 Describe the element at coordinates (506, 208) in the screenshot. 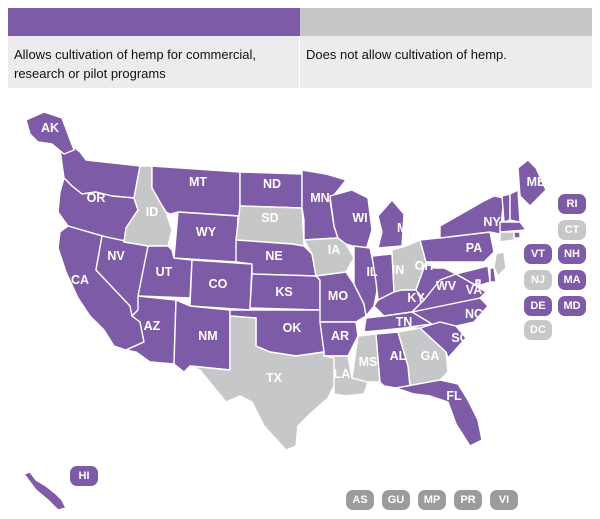

I see `state-vt` at that location.